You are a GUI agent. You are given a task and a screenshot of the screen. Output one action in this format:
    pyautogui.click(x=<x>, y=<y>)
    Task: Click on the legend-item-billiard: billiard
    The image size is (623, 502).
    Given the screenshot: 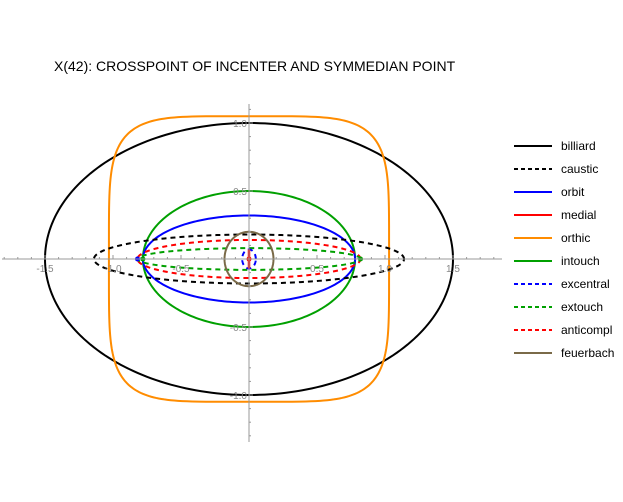 What is the action you would take?
    pyautogui.click(x=555, y=146)
    